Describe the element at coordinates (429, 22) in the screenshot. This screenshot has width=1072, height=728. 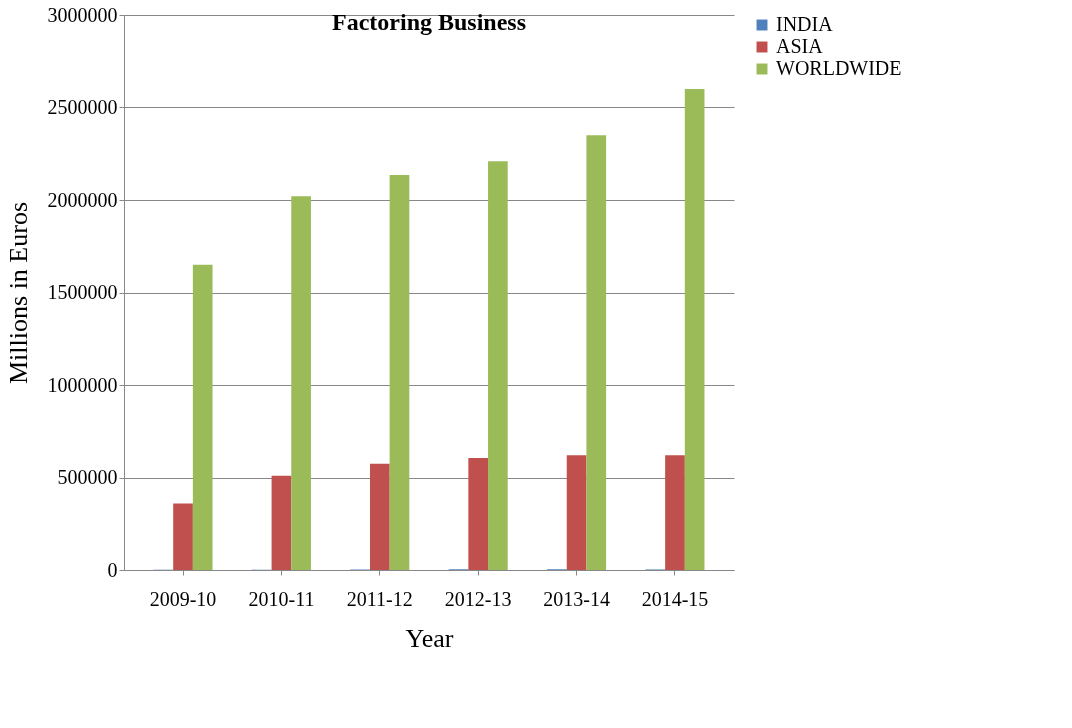
I see `chart-title: Factoring Business` at that location.